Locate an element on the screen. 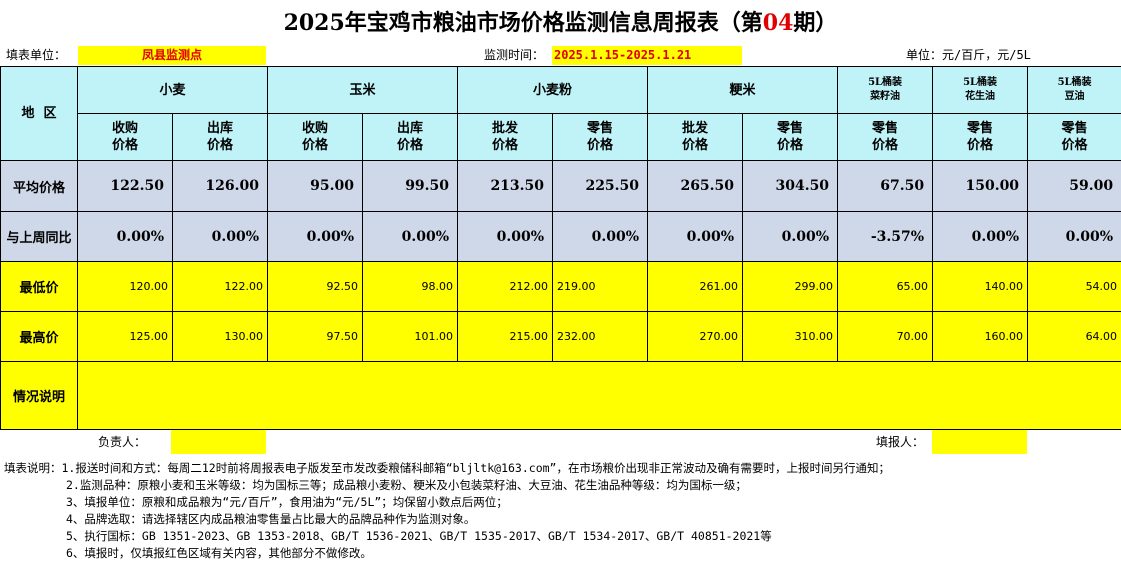 The image size is (1121, 562). min-input: 120.00 is located at coordinates (125, 286).